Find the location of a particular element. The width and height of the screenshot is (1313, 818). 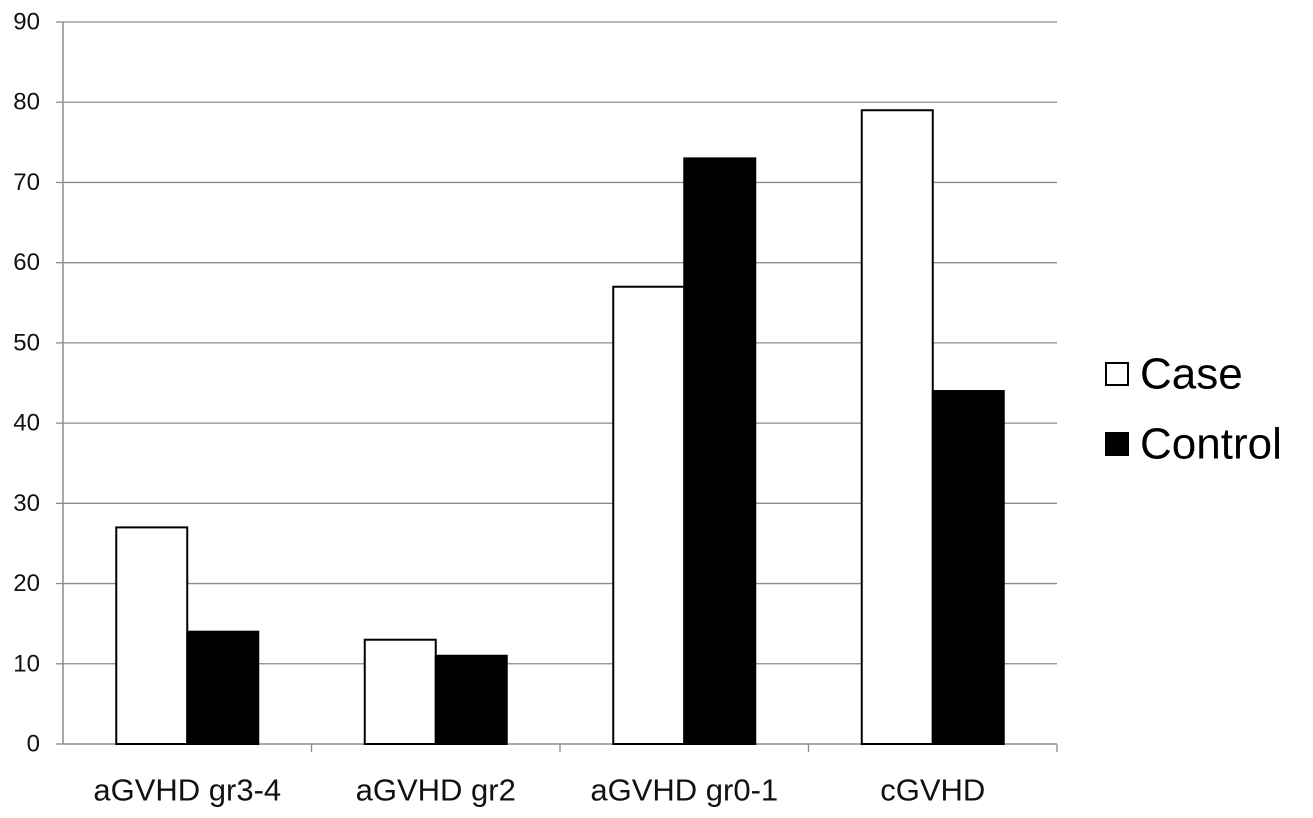

y-tick-label: 20 is located at coordinates (26, 583).